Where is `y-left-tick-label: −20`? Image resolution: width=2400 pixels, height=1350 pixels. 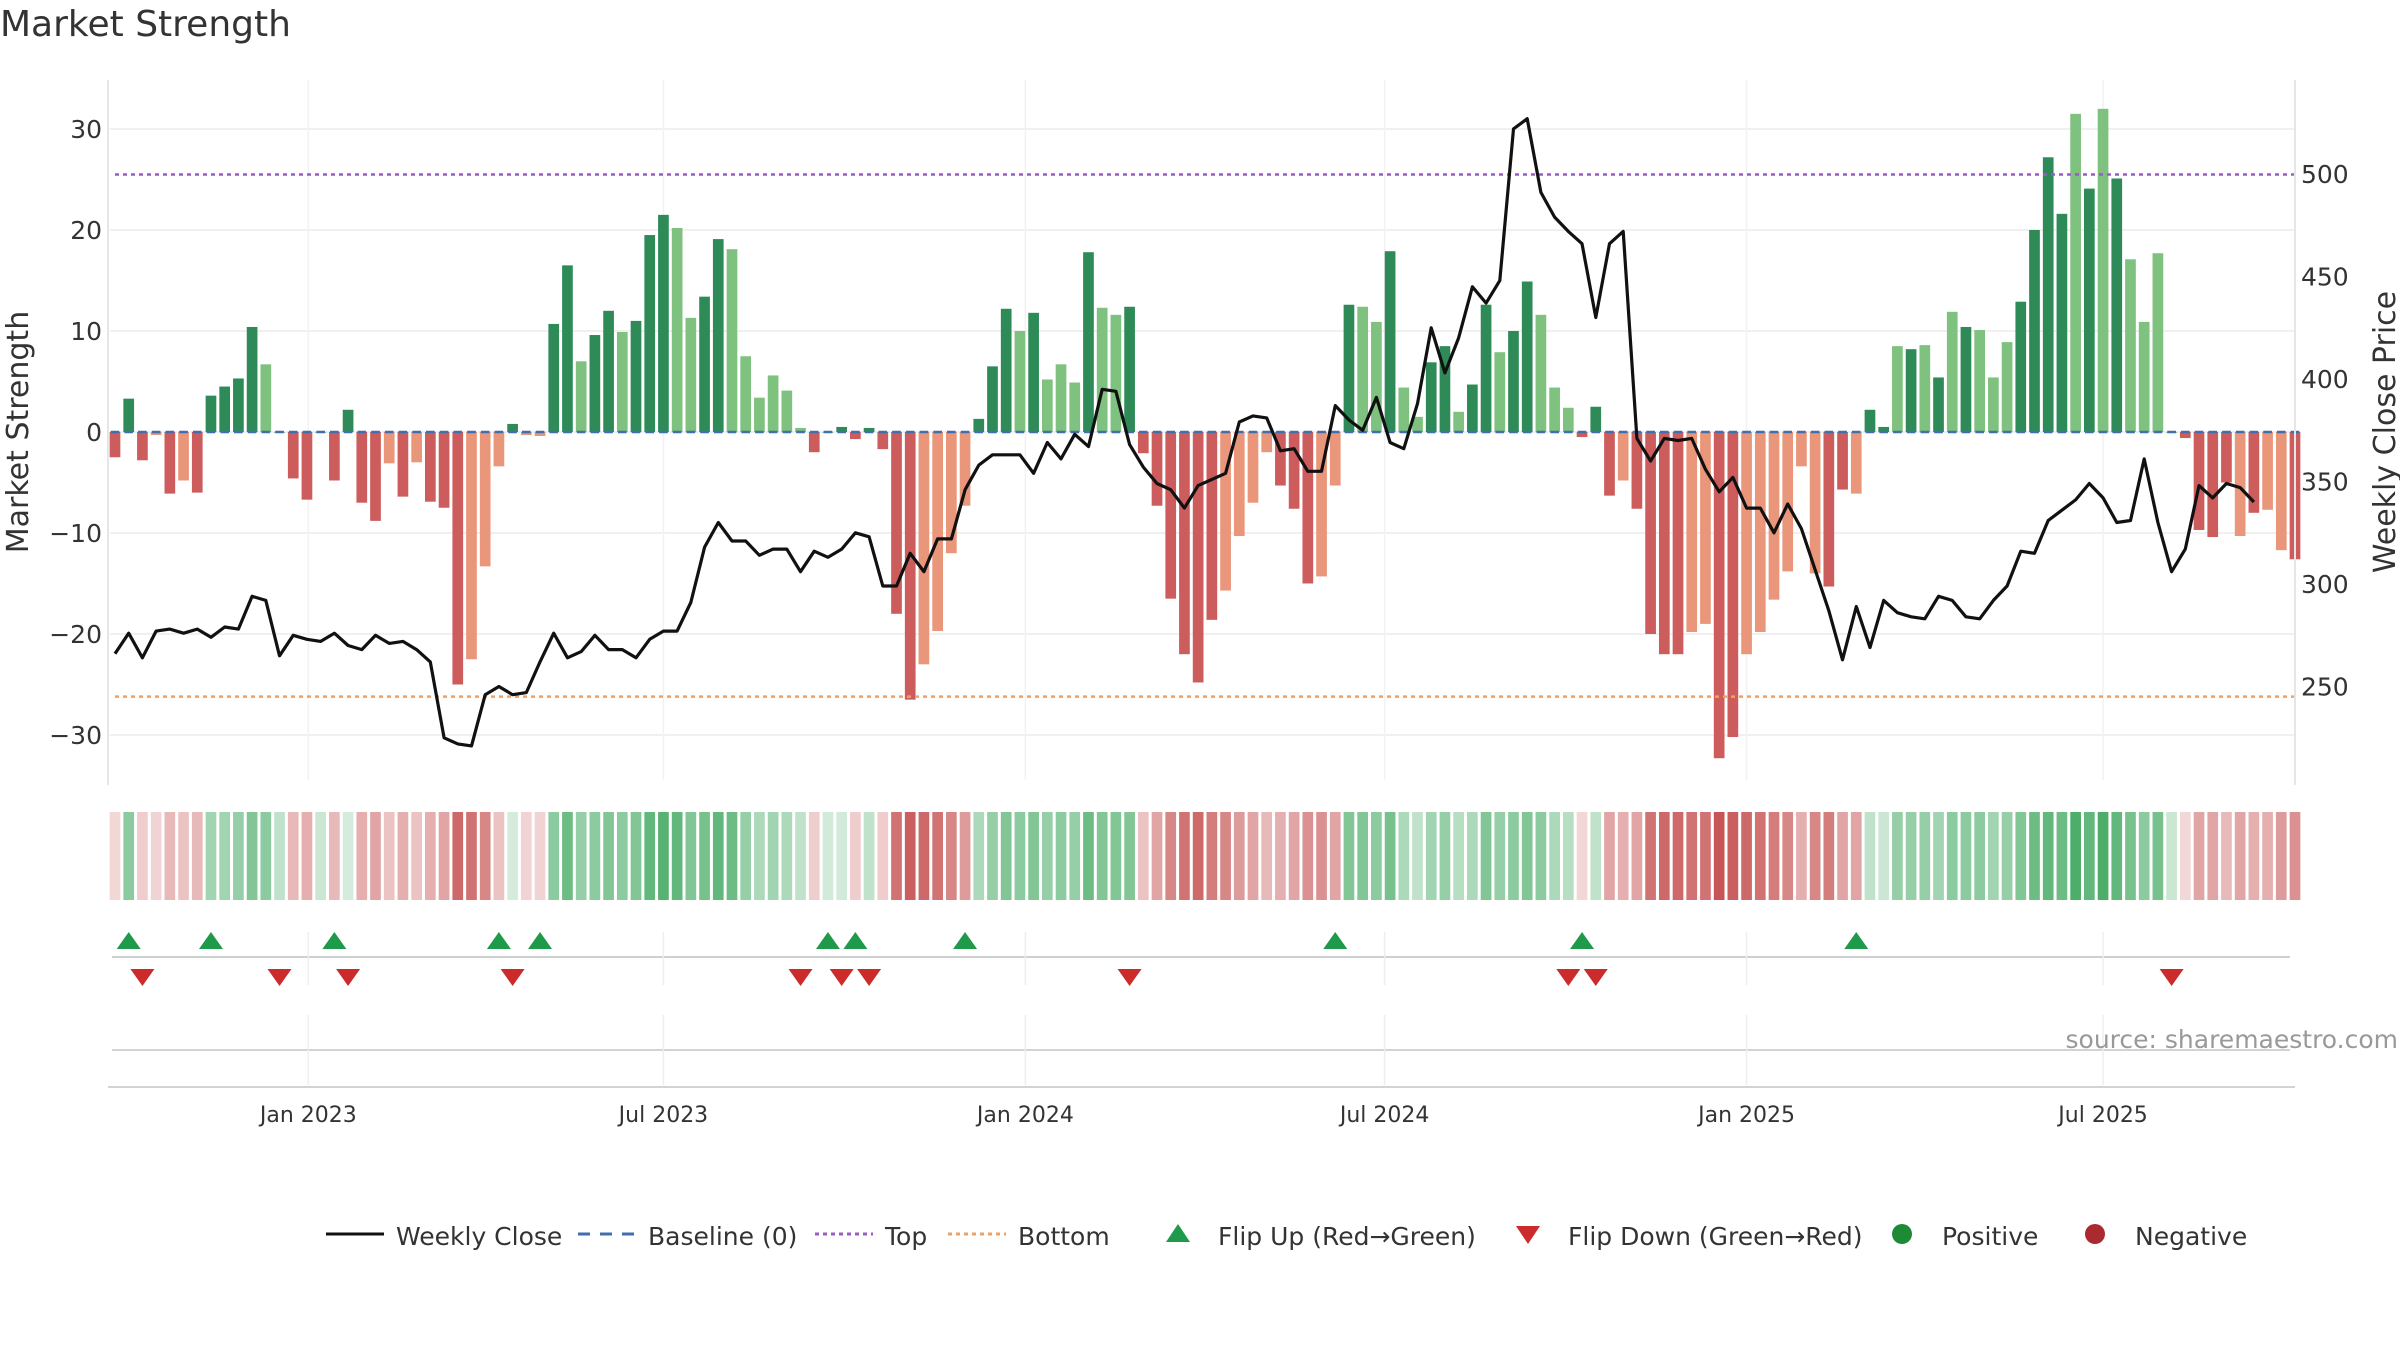 y-left-tick-label: −20 is located at coordinates (75, 634).